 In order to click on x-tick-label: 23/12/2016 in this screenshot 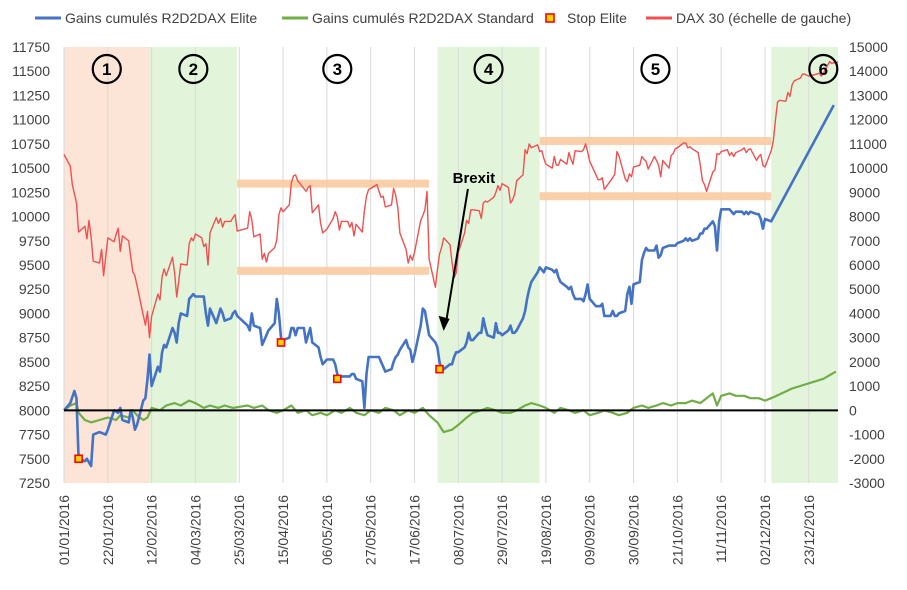, I will do `click(809, 530)`.